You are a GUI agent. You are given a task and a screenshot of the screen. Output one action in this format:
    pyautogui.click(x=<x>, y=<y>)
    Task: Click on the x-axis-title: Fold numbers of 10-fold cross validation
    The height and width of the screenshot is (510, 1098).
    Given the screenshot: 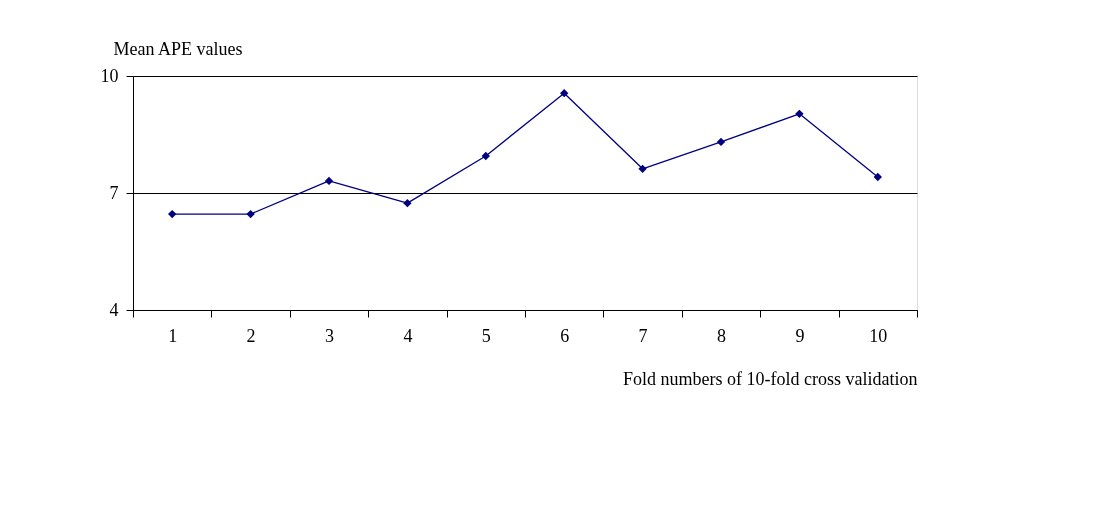 What is the action you would take?
    pyautogui.click(x=770, y=378)
    